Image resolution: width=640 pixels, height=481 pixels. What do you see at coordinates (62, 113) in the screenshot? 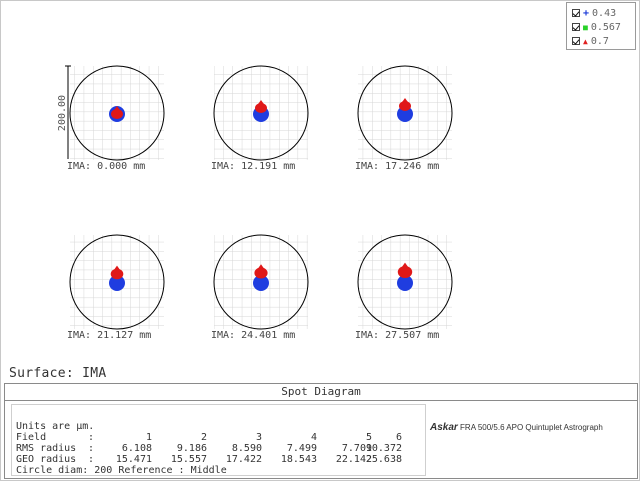
I see `scale-label: 200.00` at bounding box center [62, 113].